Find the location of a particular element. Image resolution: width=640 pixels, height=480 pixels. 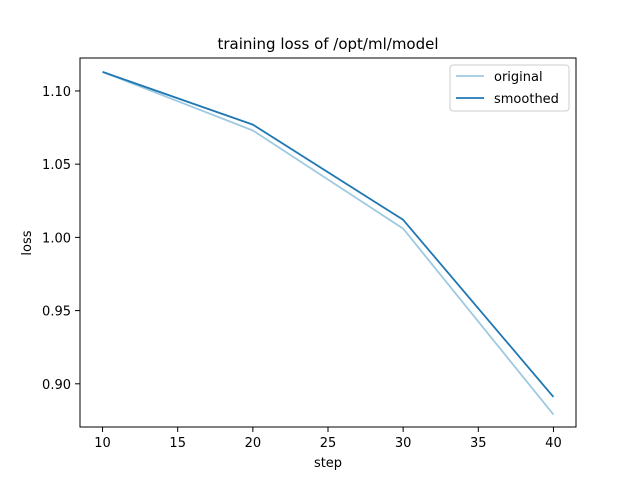

chart-title: training loss of /opt/ml/model is located at coordinates (327, 44).